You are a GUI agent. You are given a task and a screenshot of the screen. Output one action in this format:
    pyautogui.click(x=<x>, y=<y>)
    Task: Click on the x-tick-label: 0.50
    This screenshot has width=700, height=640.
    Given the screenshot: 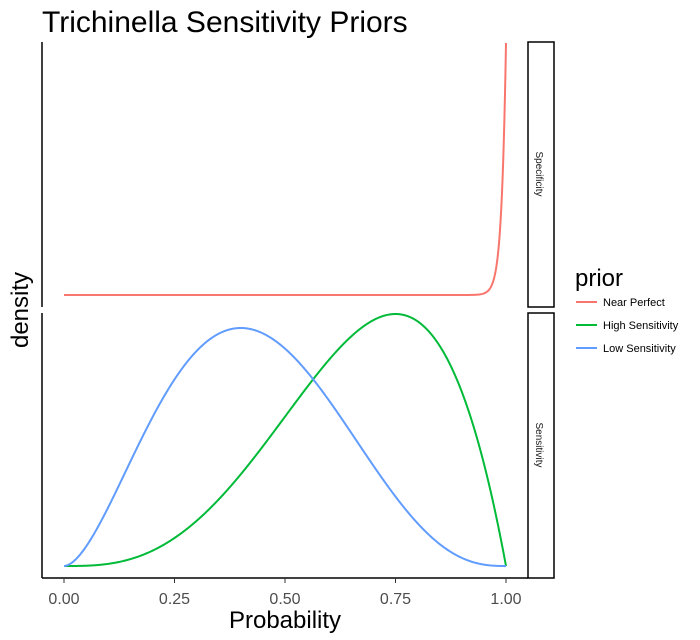 What is the action you would take?
    pyautogui.click(x=284, y=599)
    